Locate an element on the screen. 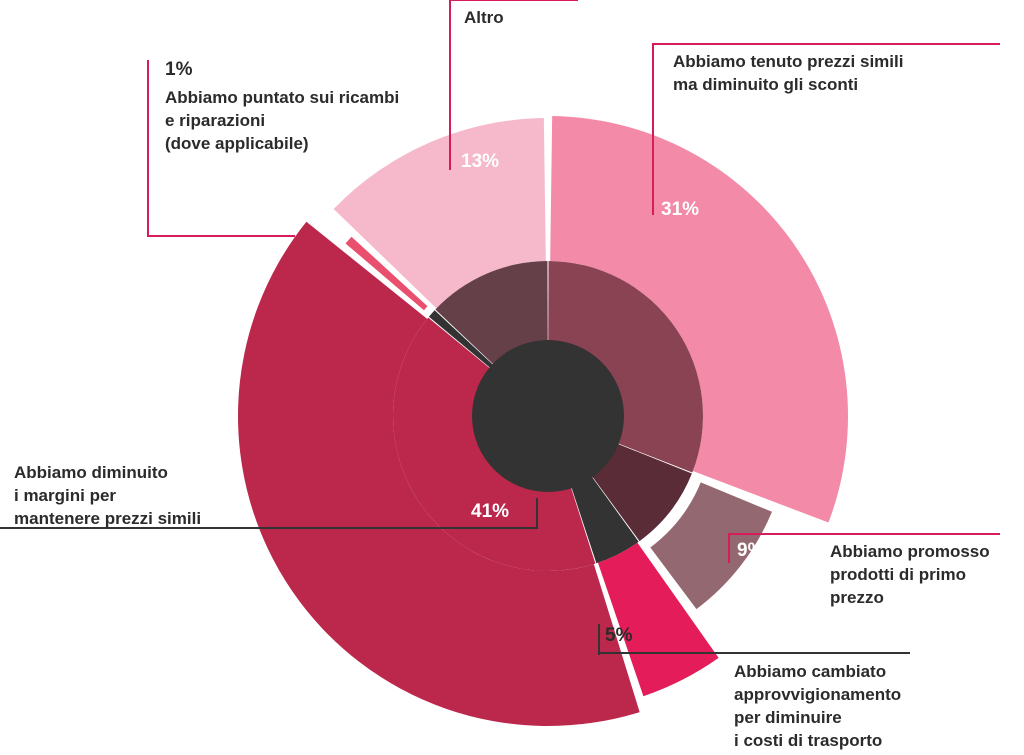 The width and height of the screenshot is (1024, 755). inner-ring is located at coordinates (548, 416).